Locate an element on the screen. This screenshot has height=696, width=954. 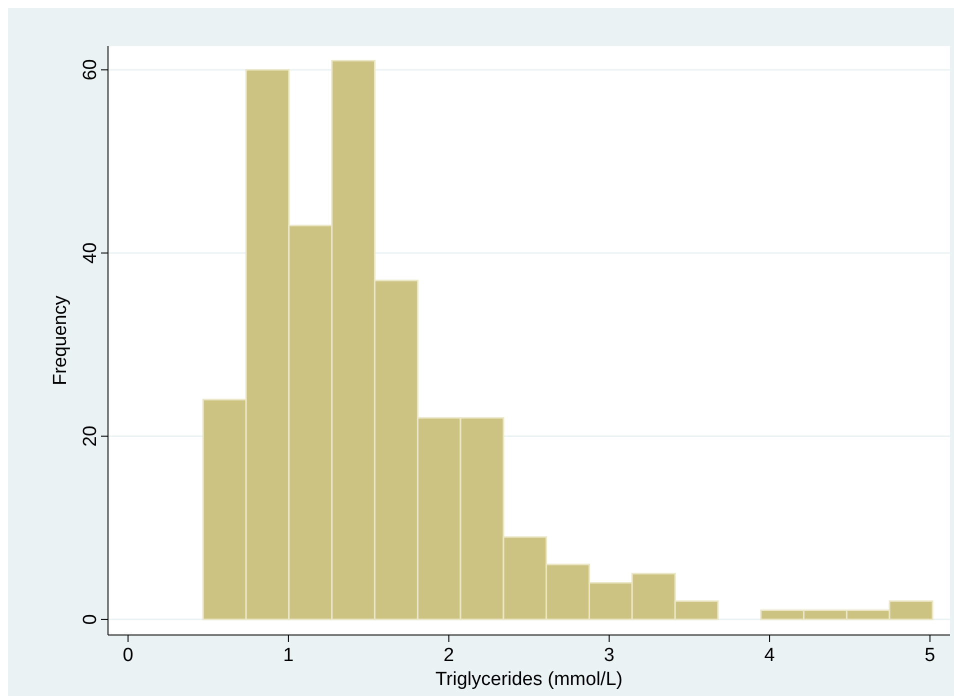
y-tick-label: 0 is located at coordinates (90, 619).